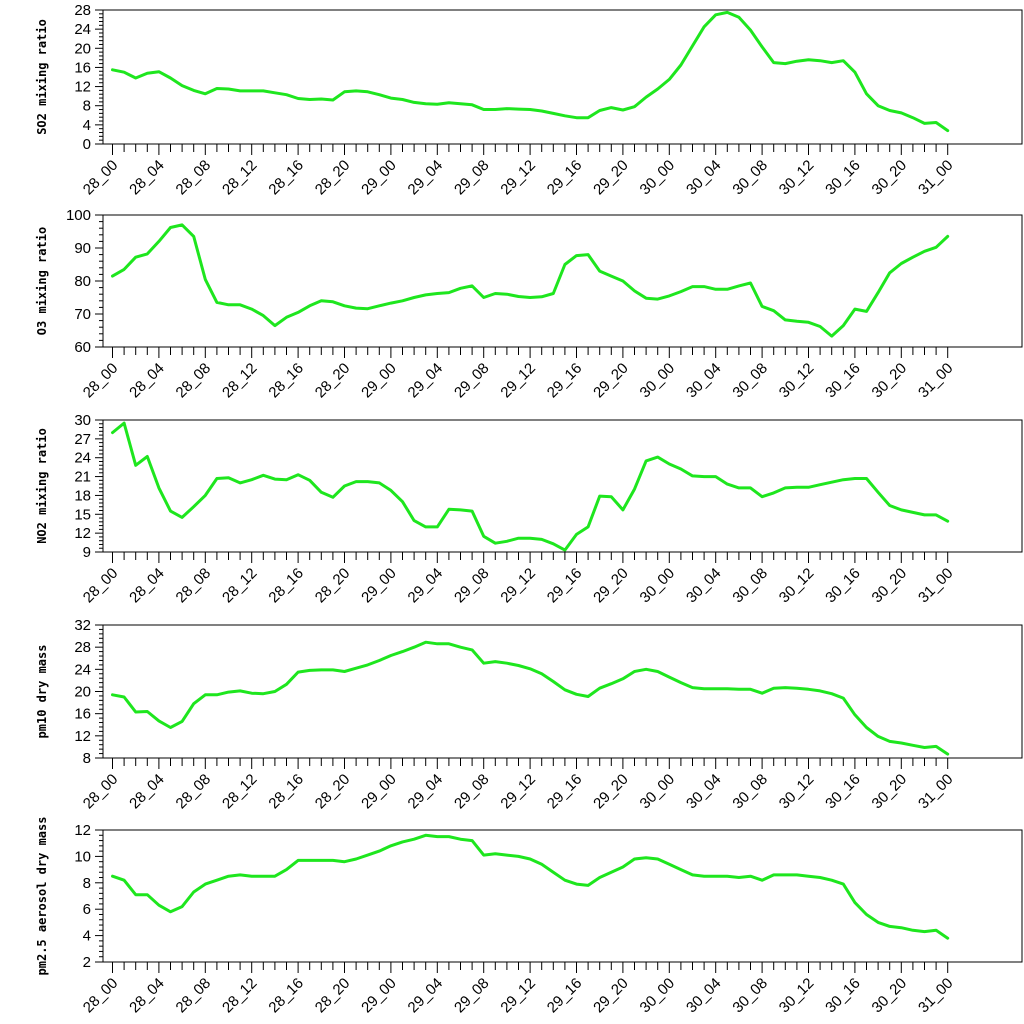 The width and height of the screenshot is (1024, 1024). I want to click on x-tick-label: 29_04, so click(426, 996).